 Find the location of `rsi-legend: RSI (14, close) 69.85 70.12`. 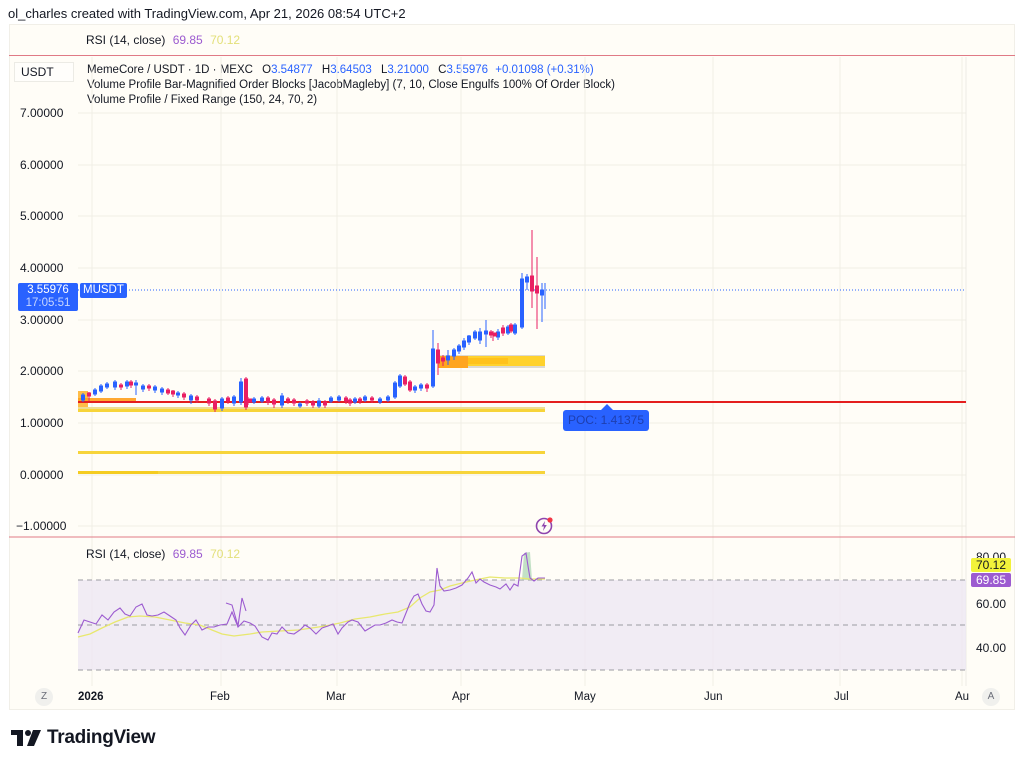

rsi-legend: RSI (14, close) 69.85 70.12 is located at coordinates (163, 554).